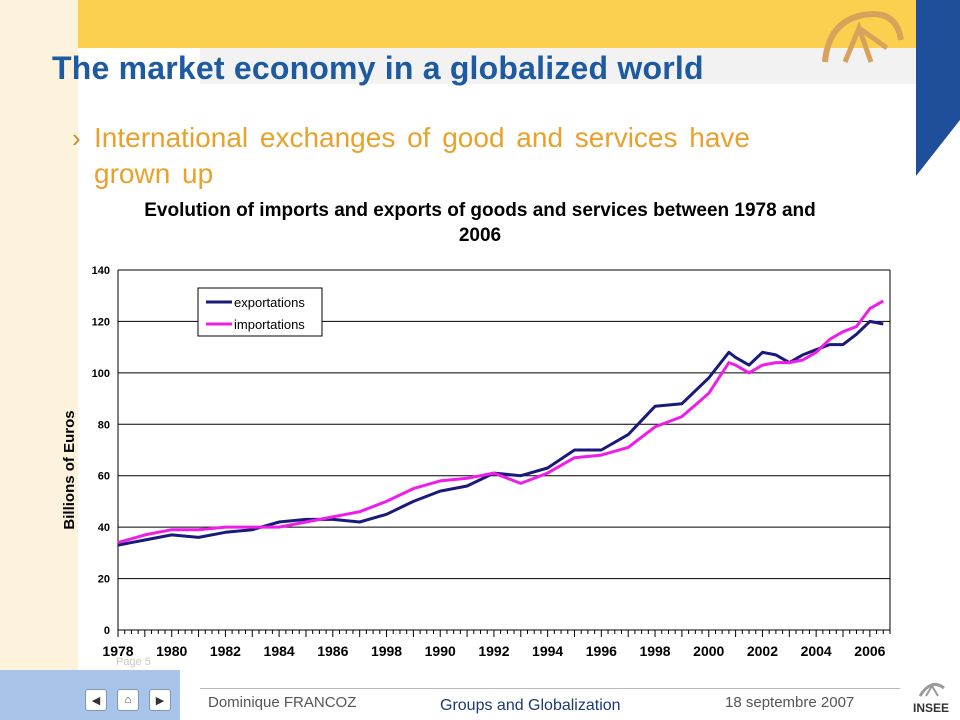 The width and height of the screenshot is (960, 720). What do you see at coordinates (107, 631) in the screenshot?
I see `y-tick-label: 0` at bounding box center [107, 631].